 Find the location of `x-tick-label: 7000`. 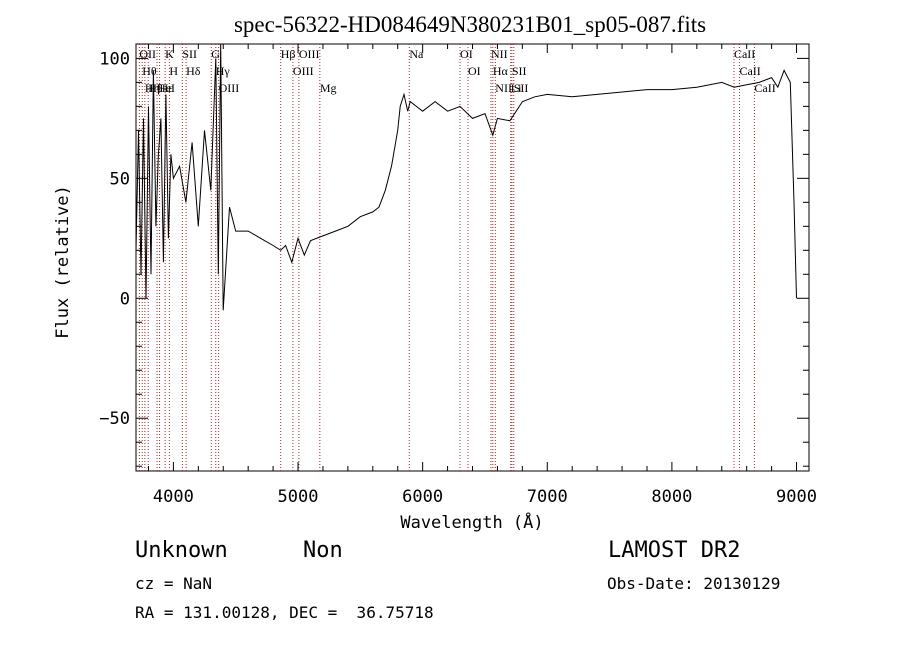

x-tick-label: 7000 is located at coordinates (547, 497).